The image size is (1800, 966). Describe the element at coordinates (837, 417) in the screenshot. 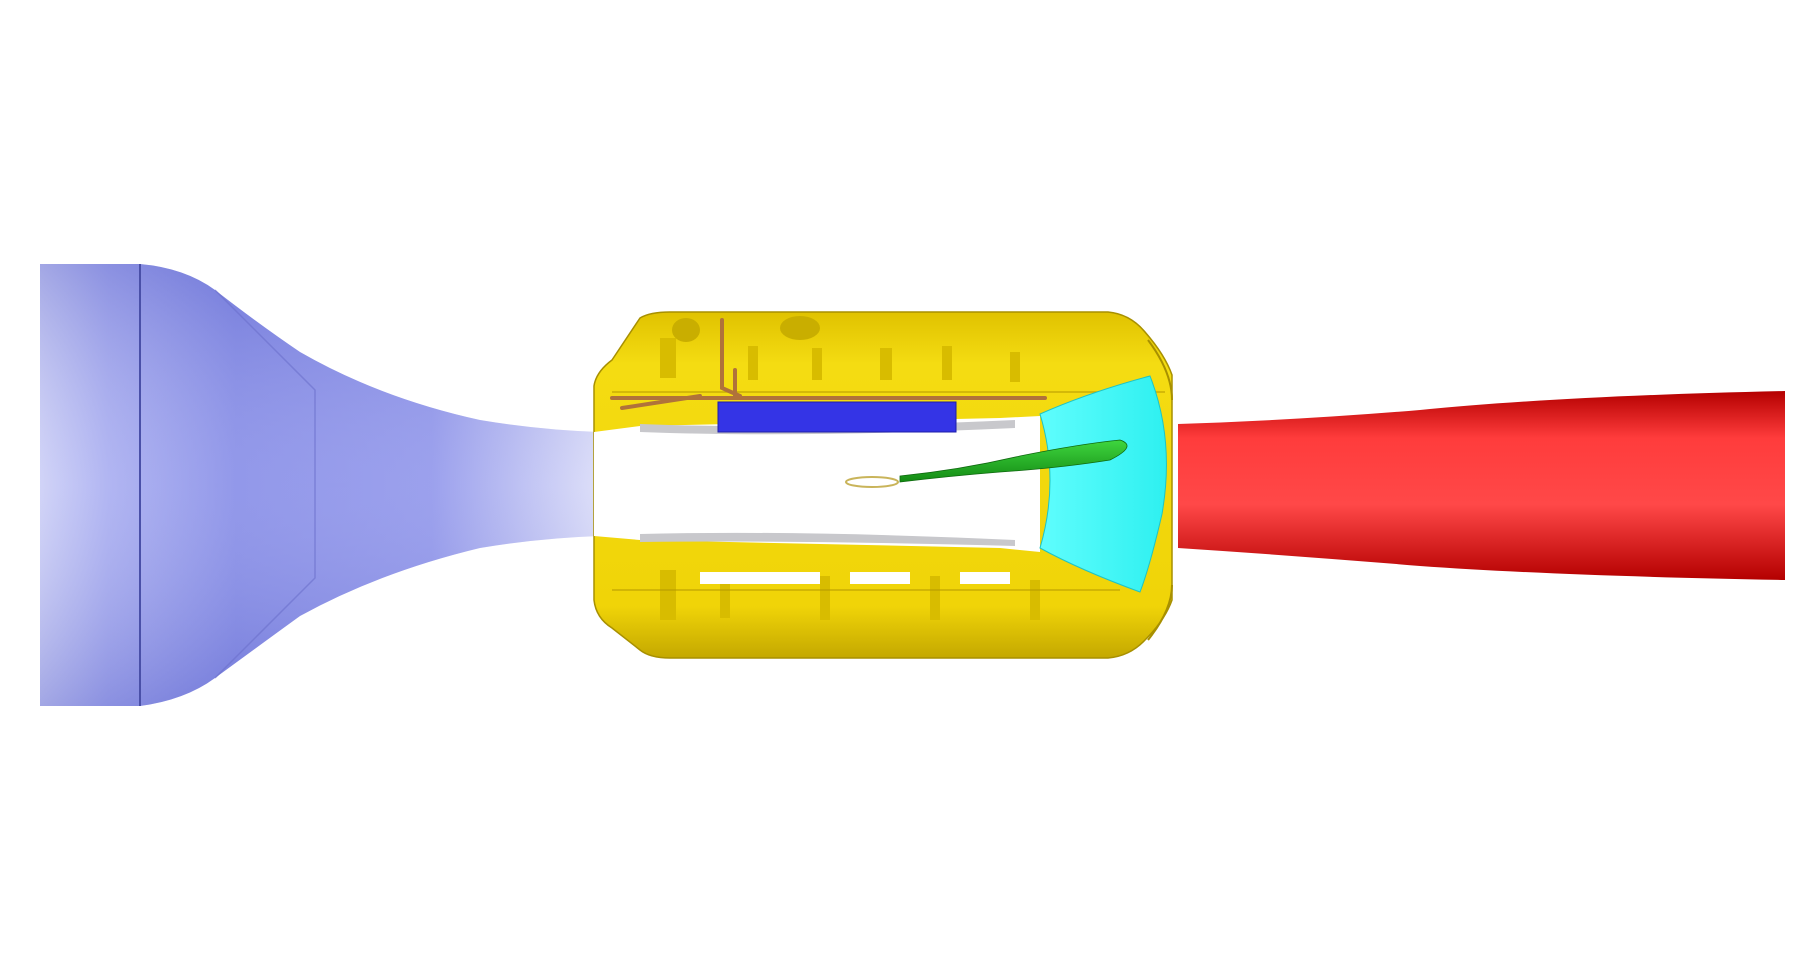

I see `blue-block` at that location.